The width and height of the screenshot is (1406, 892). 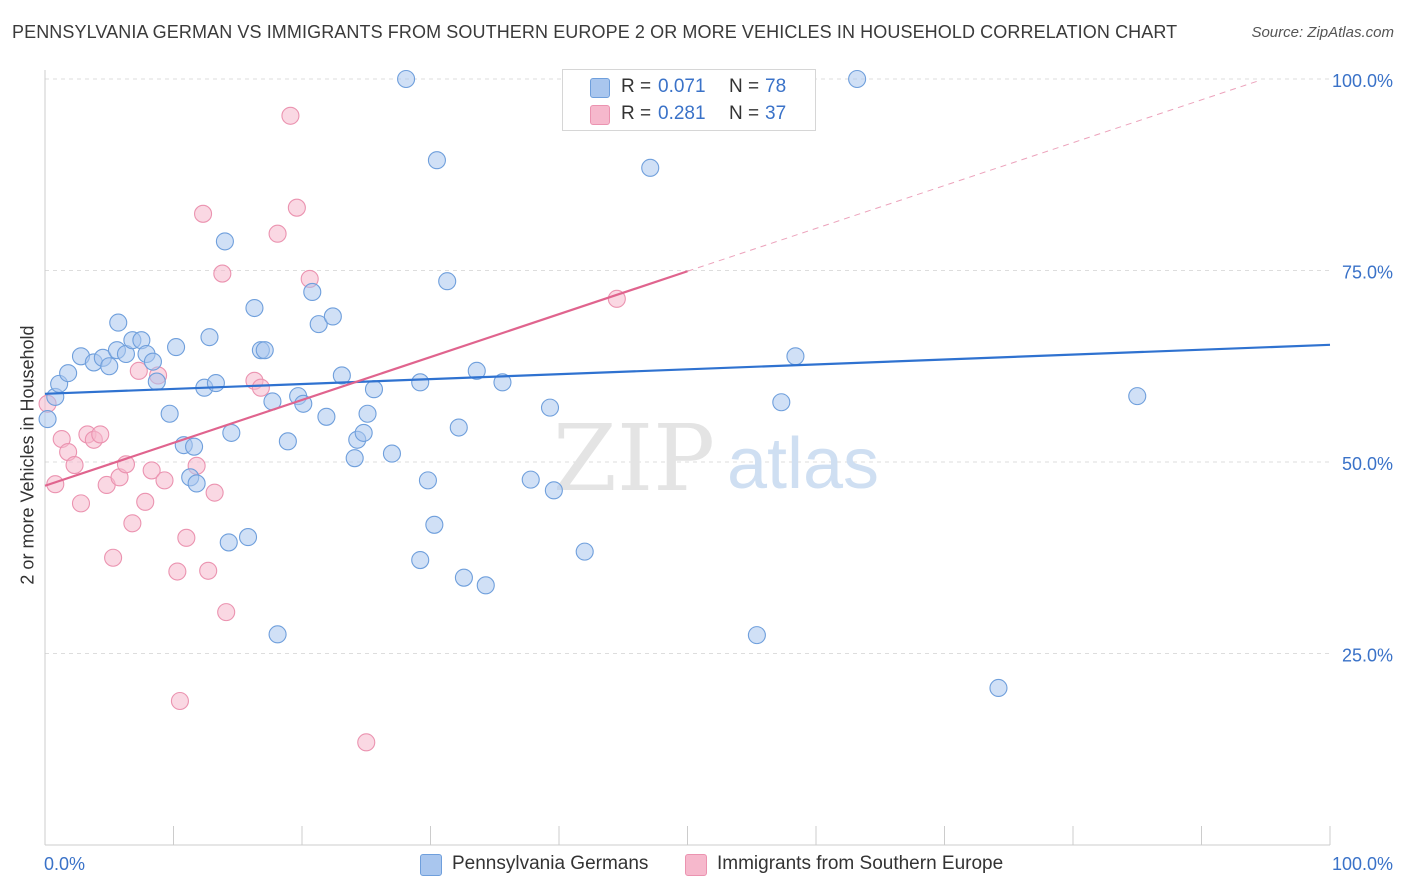 What do you see at coordinates (687, 369) in the screenshot?
I see `trend-line-blue` at bounding box center [687, 369].